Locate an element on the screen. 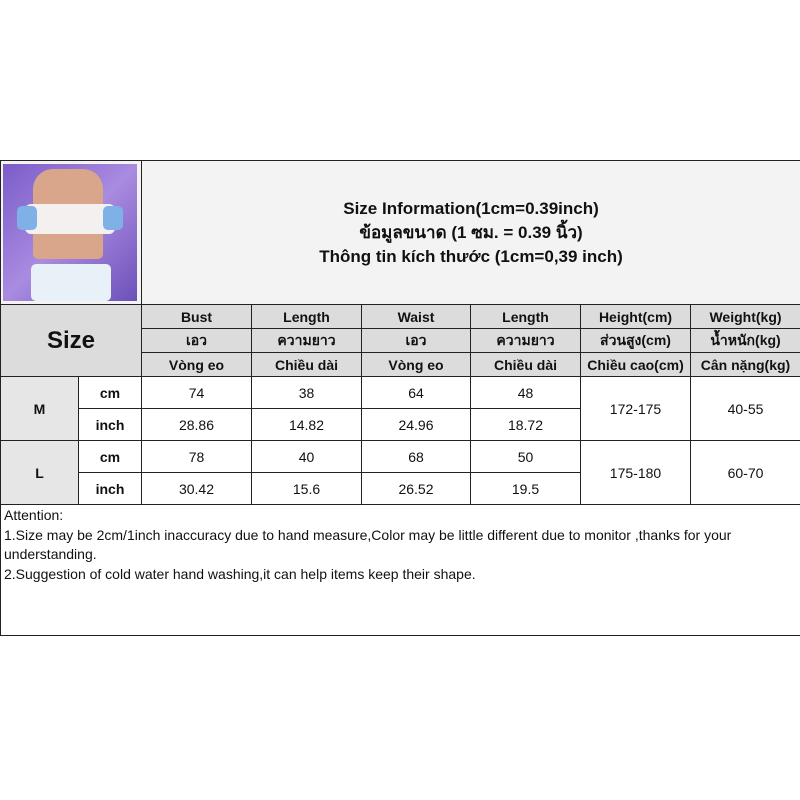 Image resolution: width=800 pixels, height=800 pixels. value-cell: 48 is located at coordinates (525, 392).